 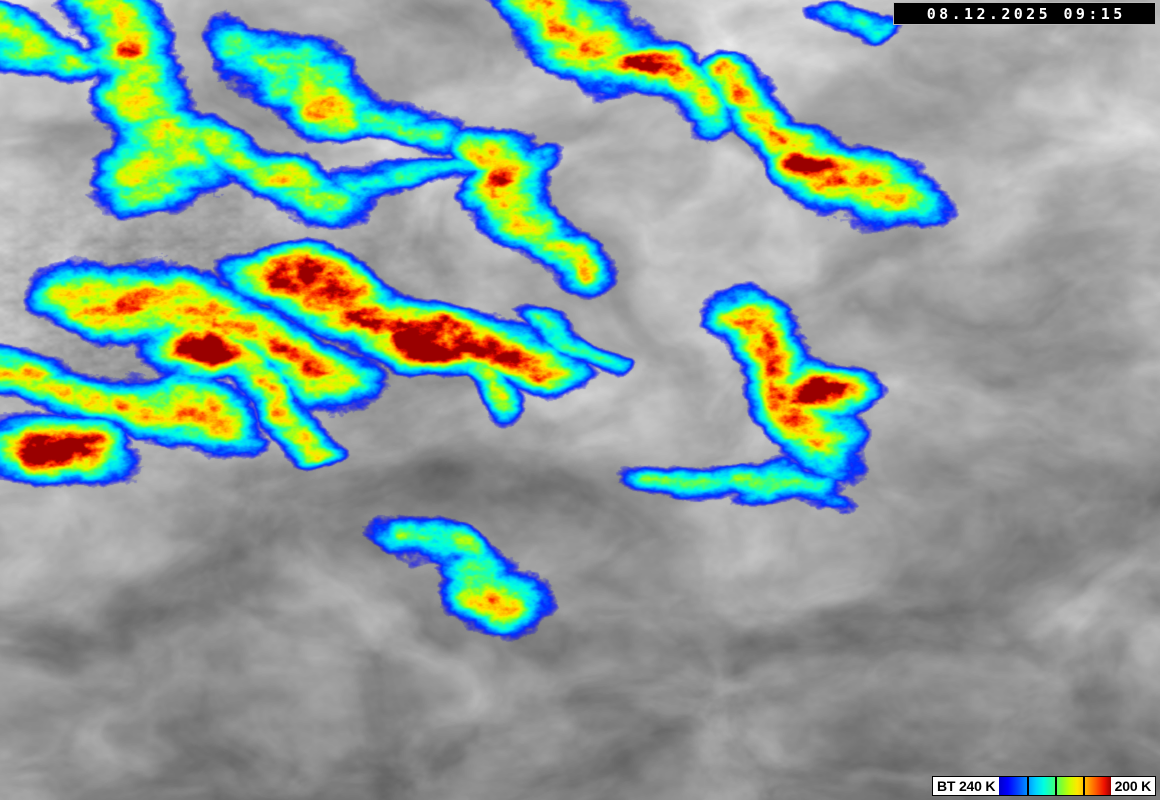 I want to click on legend-gradient-bar, so click(x=1055, y=786).